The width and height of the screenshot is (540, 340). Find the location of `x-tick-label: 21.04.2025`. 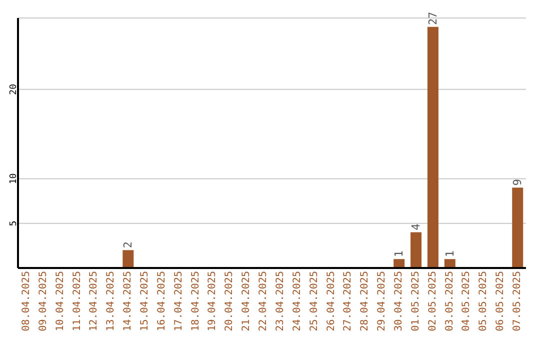

x-tick-label: 21.04.2025 is located at coordinates (246, 301).